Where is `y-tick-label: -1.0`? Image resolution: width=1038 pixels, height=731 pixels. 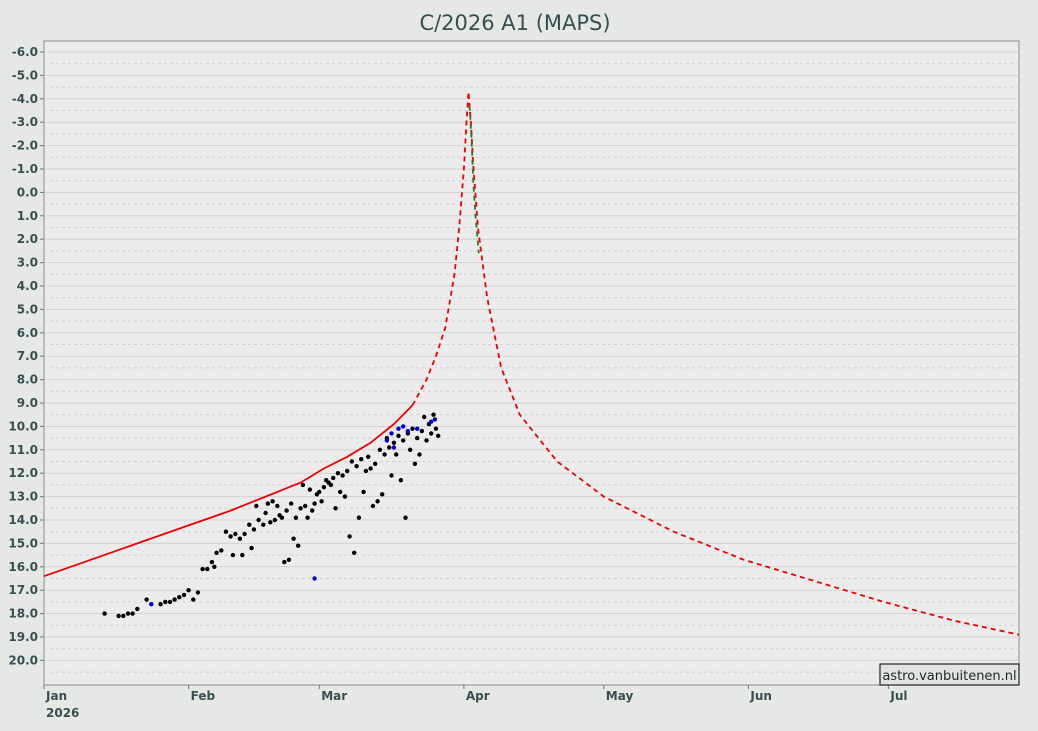
y-tick-label: -1.0 is located at coordinates (25, 169).